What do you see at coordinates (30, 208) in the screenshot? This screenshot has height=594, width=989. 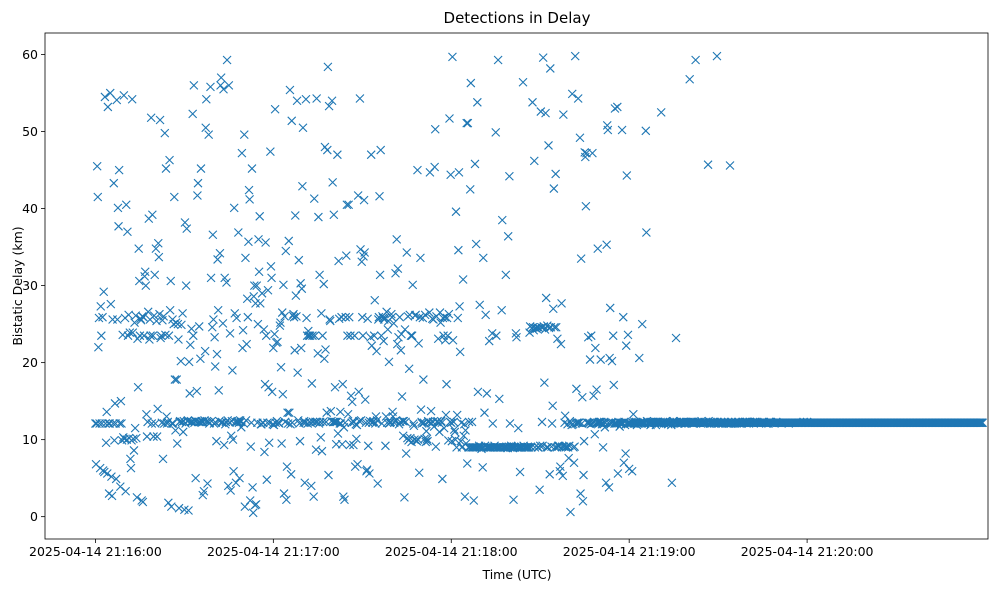 I see `y-tick-label: 40` at bounding box center [30, 208].